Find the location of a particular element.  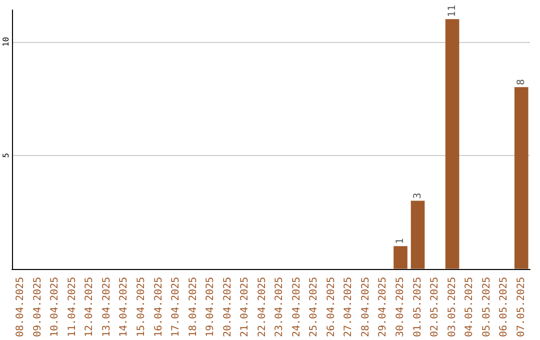

x-tick-label: 08.04.2025 is located at coordinates (20, 307).